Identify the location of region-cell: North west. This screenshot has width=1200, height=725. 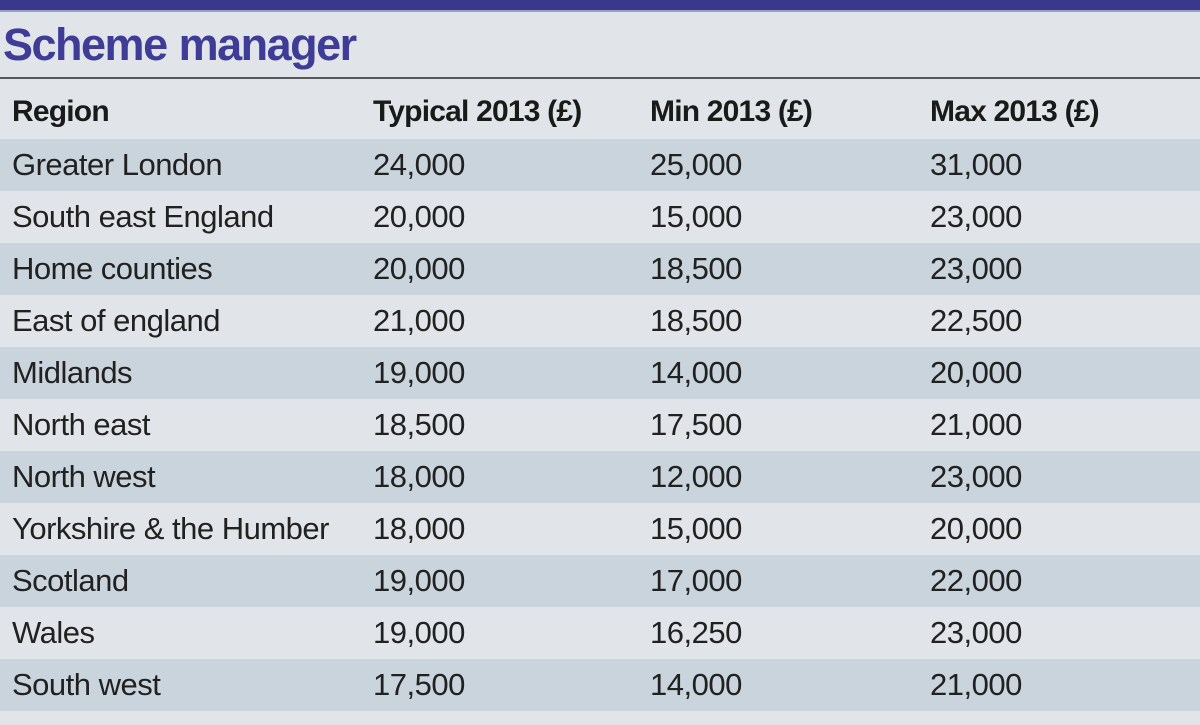
(84, 476).